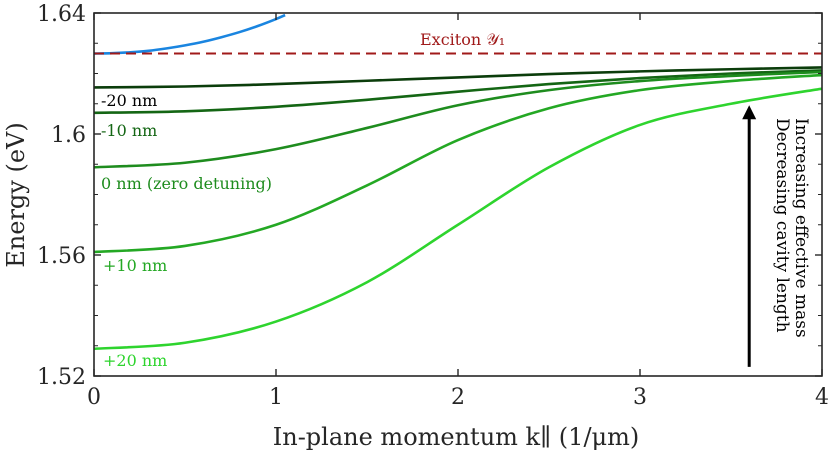 The height and width of the screenshot is (457, 830). Describe the element at coordinates (61, 377) in the screenshot. I see `y-tick-label-0: 1.52` at that location.